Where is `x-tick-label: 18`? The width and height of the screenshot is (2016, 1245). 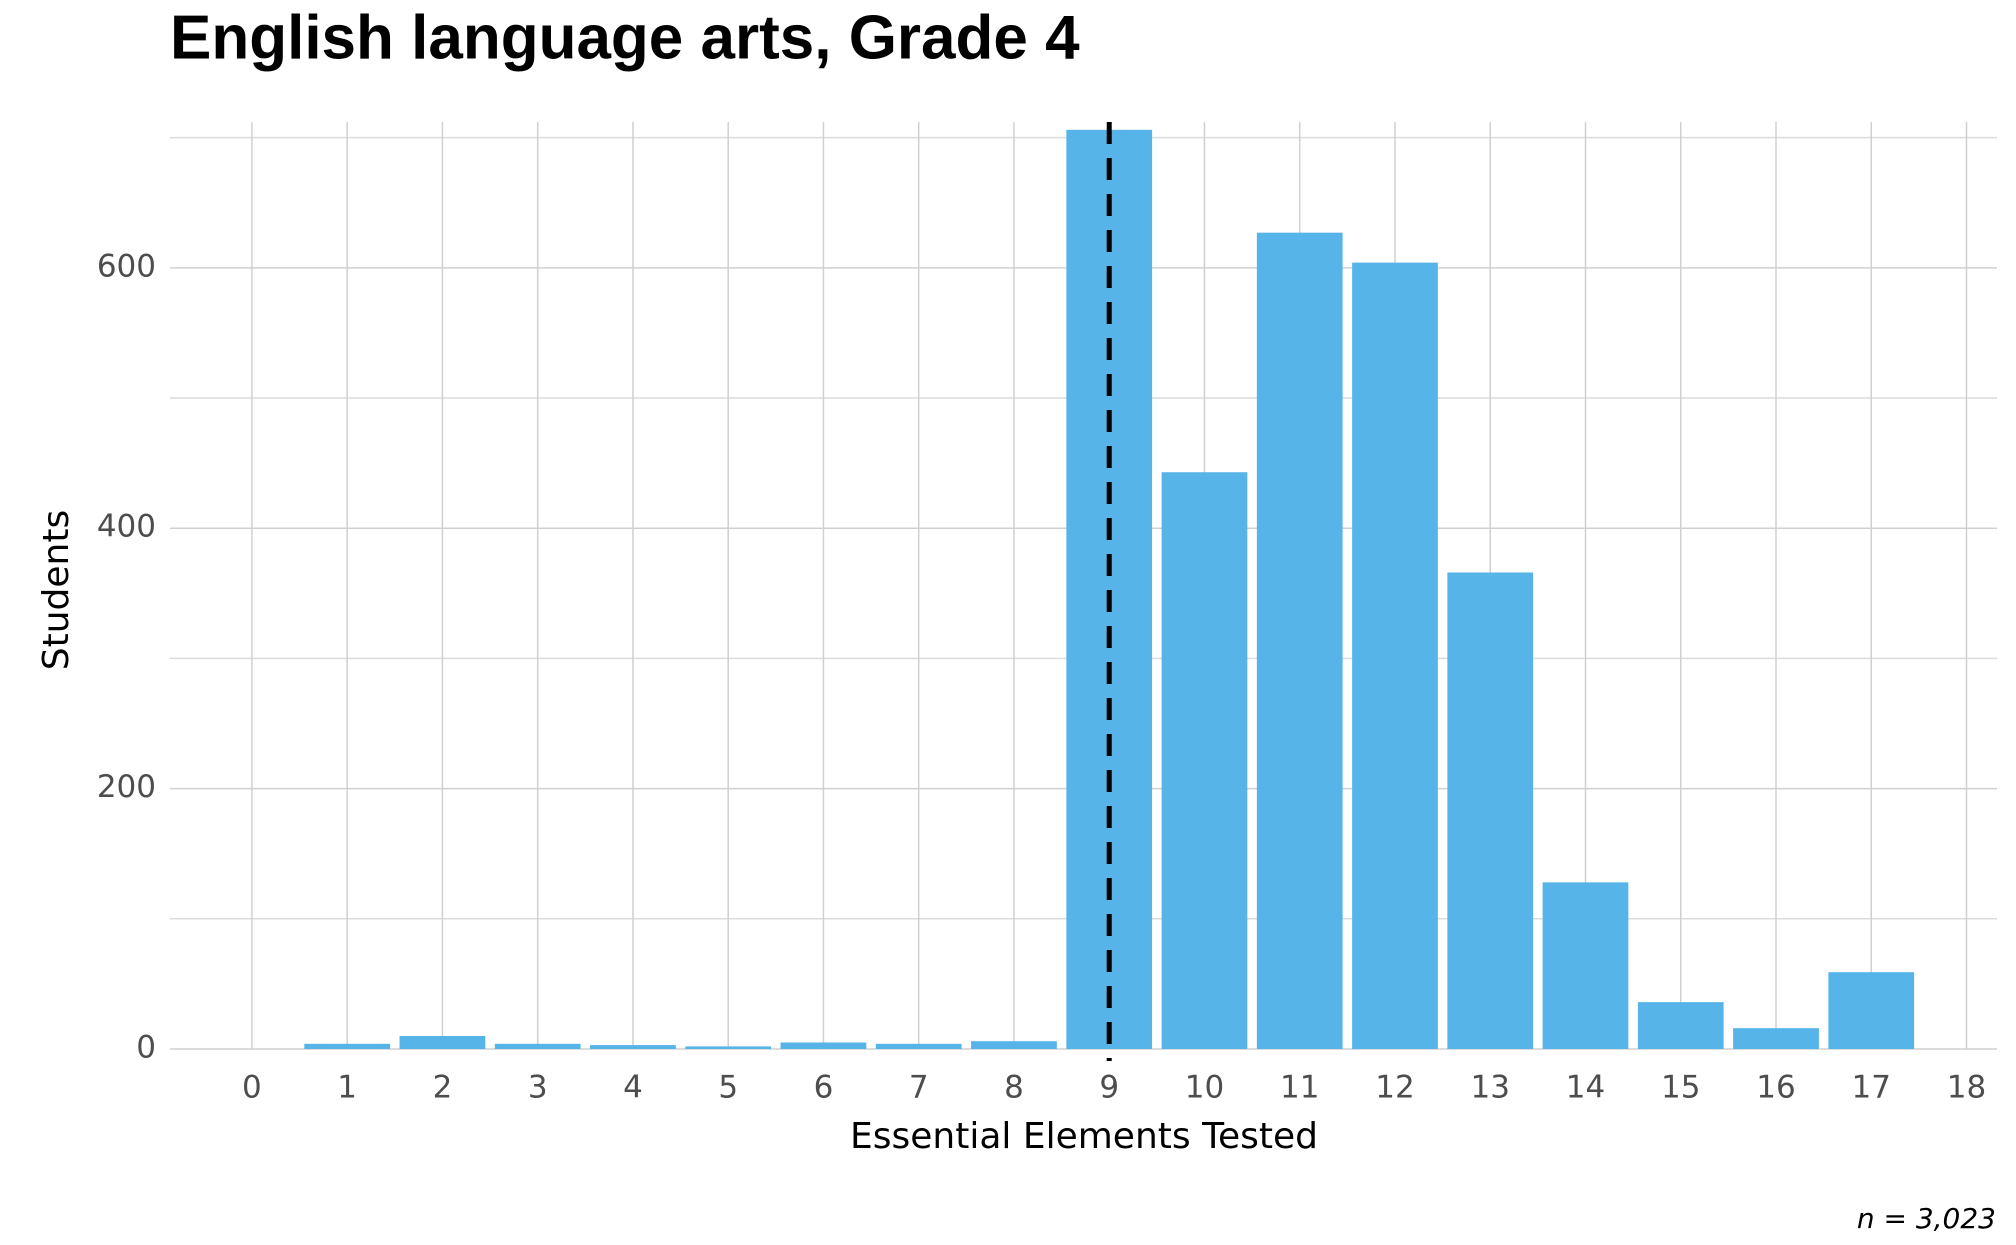
x-tick-label: 18 is located at coordinates (1966, 1088).